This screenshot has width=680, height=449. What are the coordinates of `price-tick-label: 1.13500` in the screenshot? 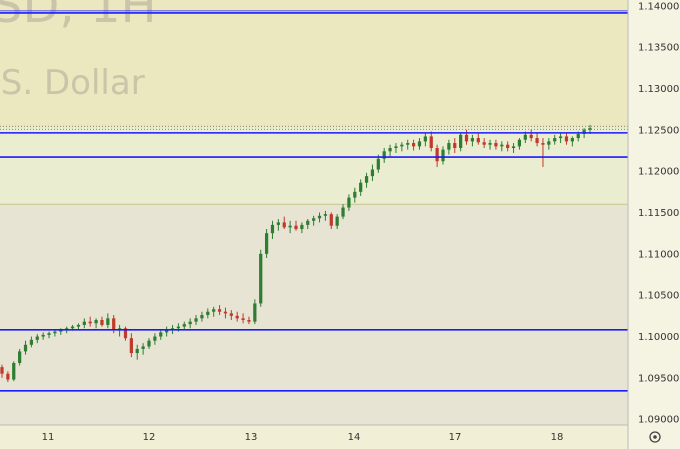 It's located at (658, 48).